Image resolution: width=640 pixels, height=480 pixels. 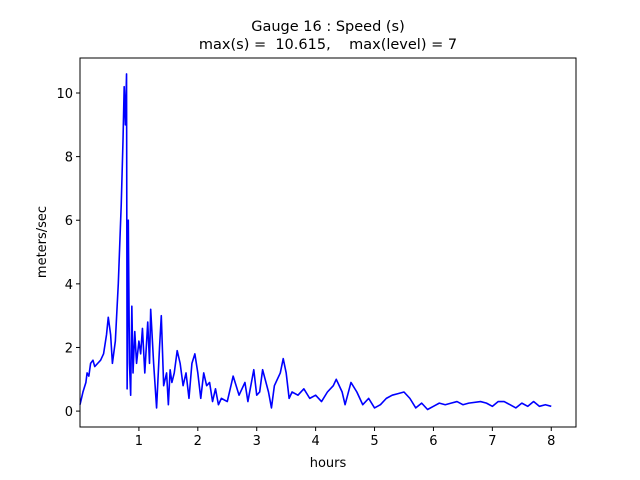 I want to click on x-tick-label: 1, so click(x=139, y=441).